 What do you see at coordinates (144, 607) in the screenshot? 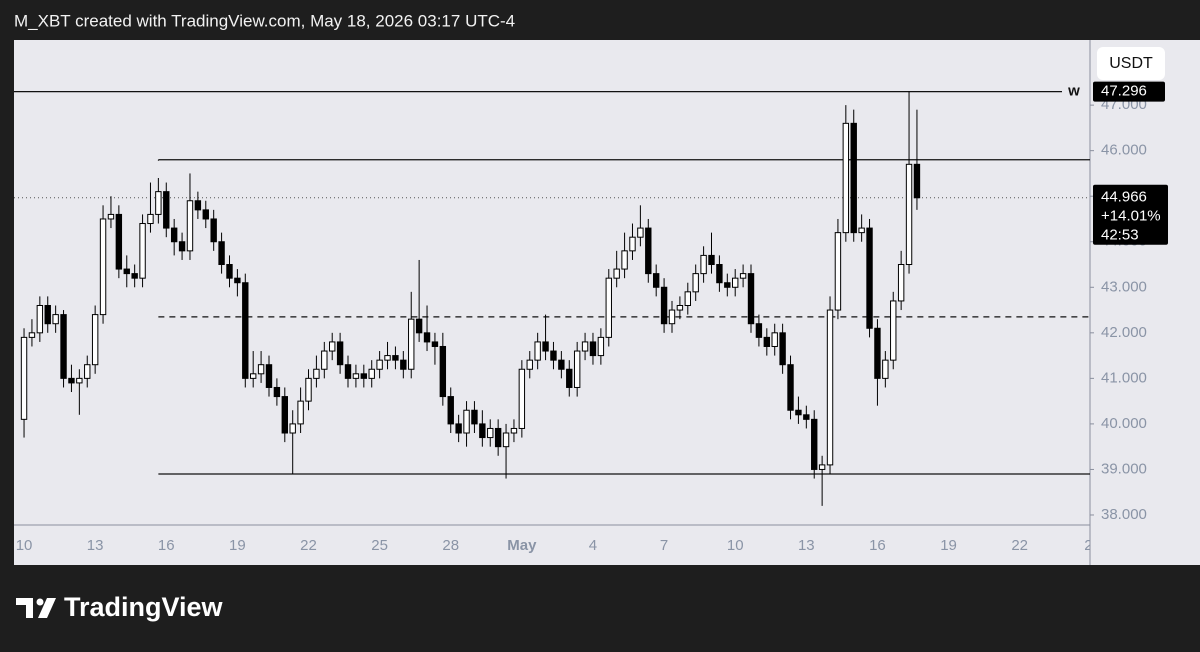
I see `logo-text: TradingView` at bounding box center [144, 607].